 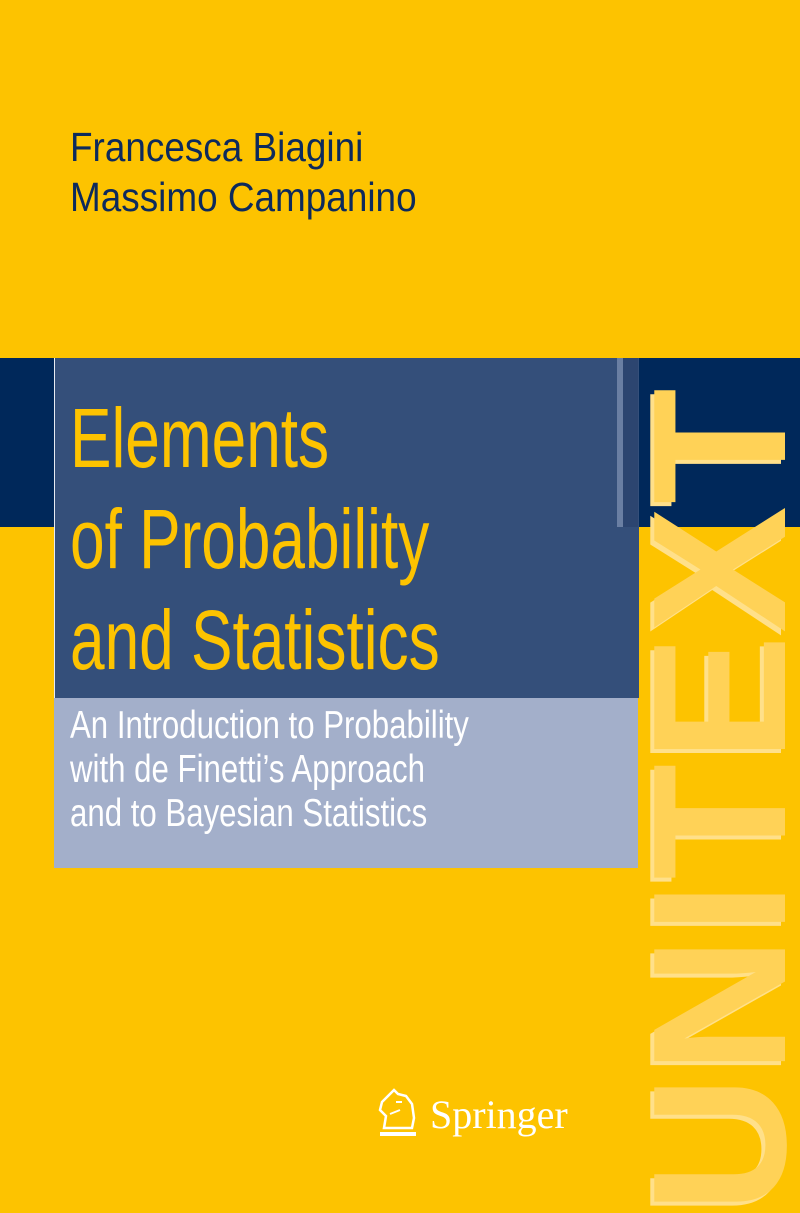 What do you see at coordinates (200, 438) in the screenshot?
I see `title-line-1: Elements` at bounding box center [200, 438].